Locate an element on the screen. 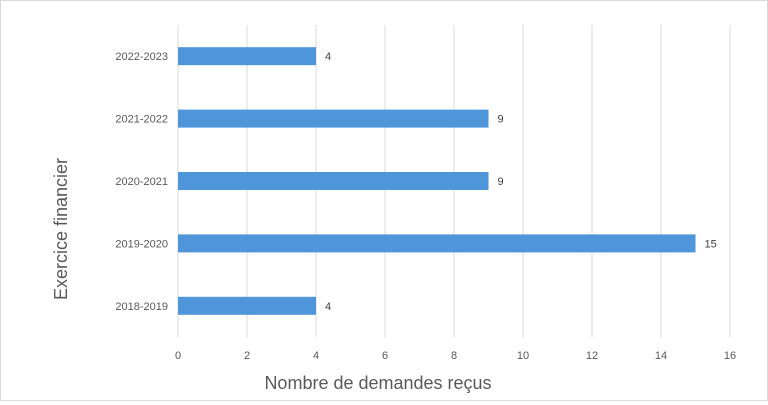 The width and height of the screenshot is (768, 405). category-label: 2020-2021 is located at coordinates (141, 182).